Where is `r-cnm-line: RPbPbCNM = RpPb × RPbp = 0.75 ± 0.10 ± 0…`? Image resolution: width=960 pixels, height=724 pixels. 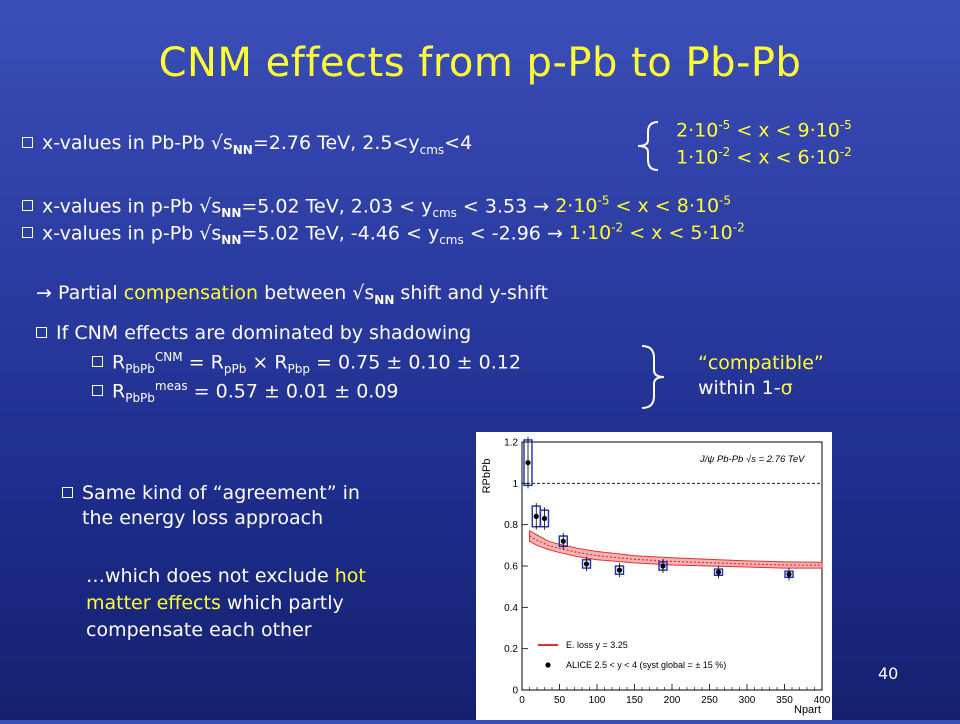
r-cnm-line: RPbPbCNM = RpPb × RPbp = 0.75 ± 0.10 ± 0… is located at coordinates (306, 363).